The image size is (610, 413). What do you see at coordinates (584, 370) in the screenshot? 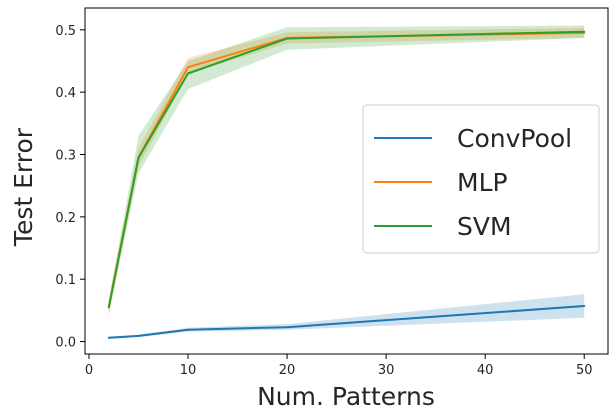
I see `x-tick-label: 50` at bounding box center [584, 370].